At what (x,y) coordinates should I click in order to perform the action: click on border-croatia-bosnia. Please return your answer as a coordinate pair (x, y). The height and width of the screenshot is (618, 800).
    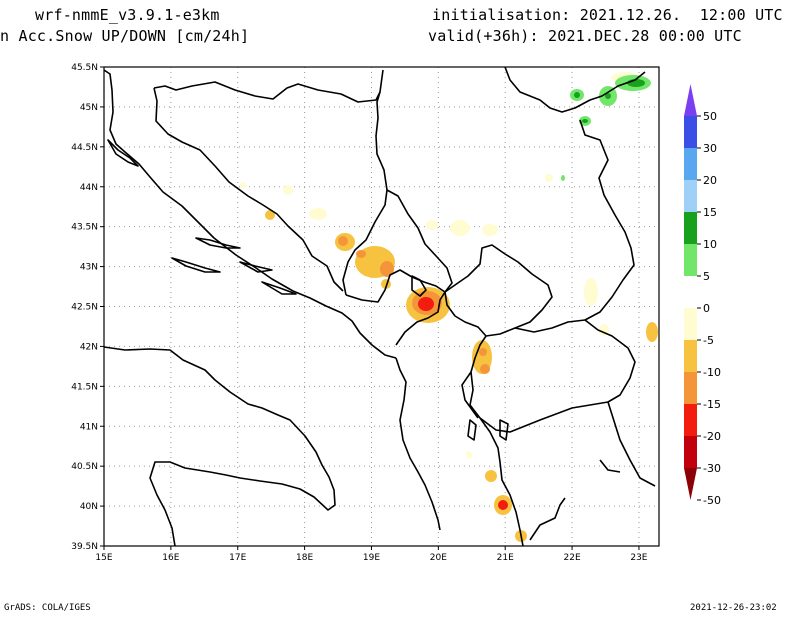
    Looking at the image, I should click on (268, 180).